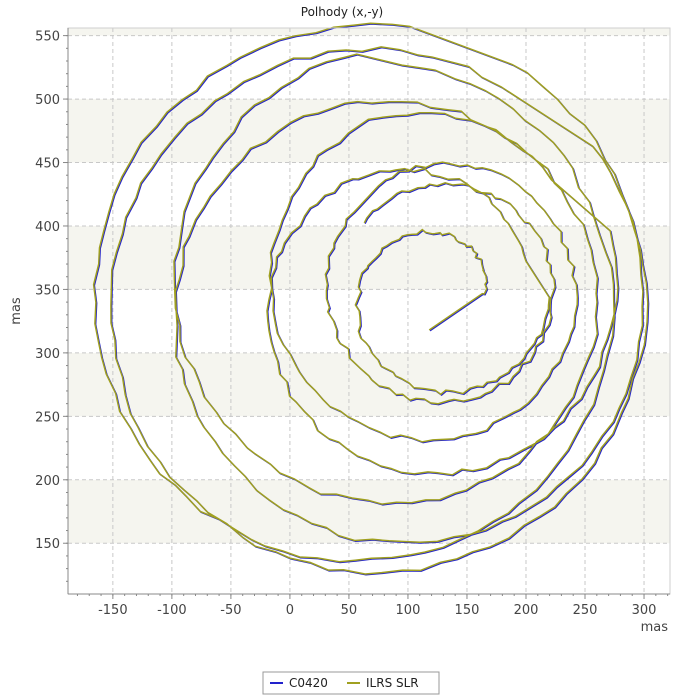 The height and width of the screenshot is (700, 700). Describe the element at coordinates (290, 610) in the screenshot. I see `x-tick-label: 0` at that location.